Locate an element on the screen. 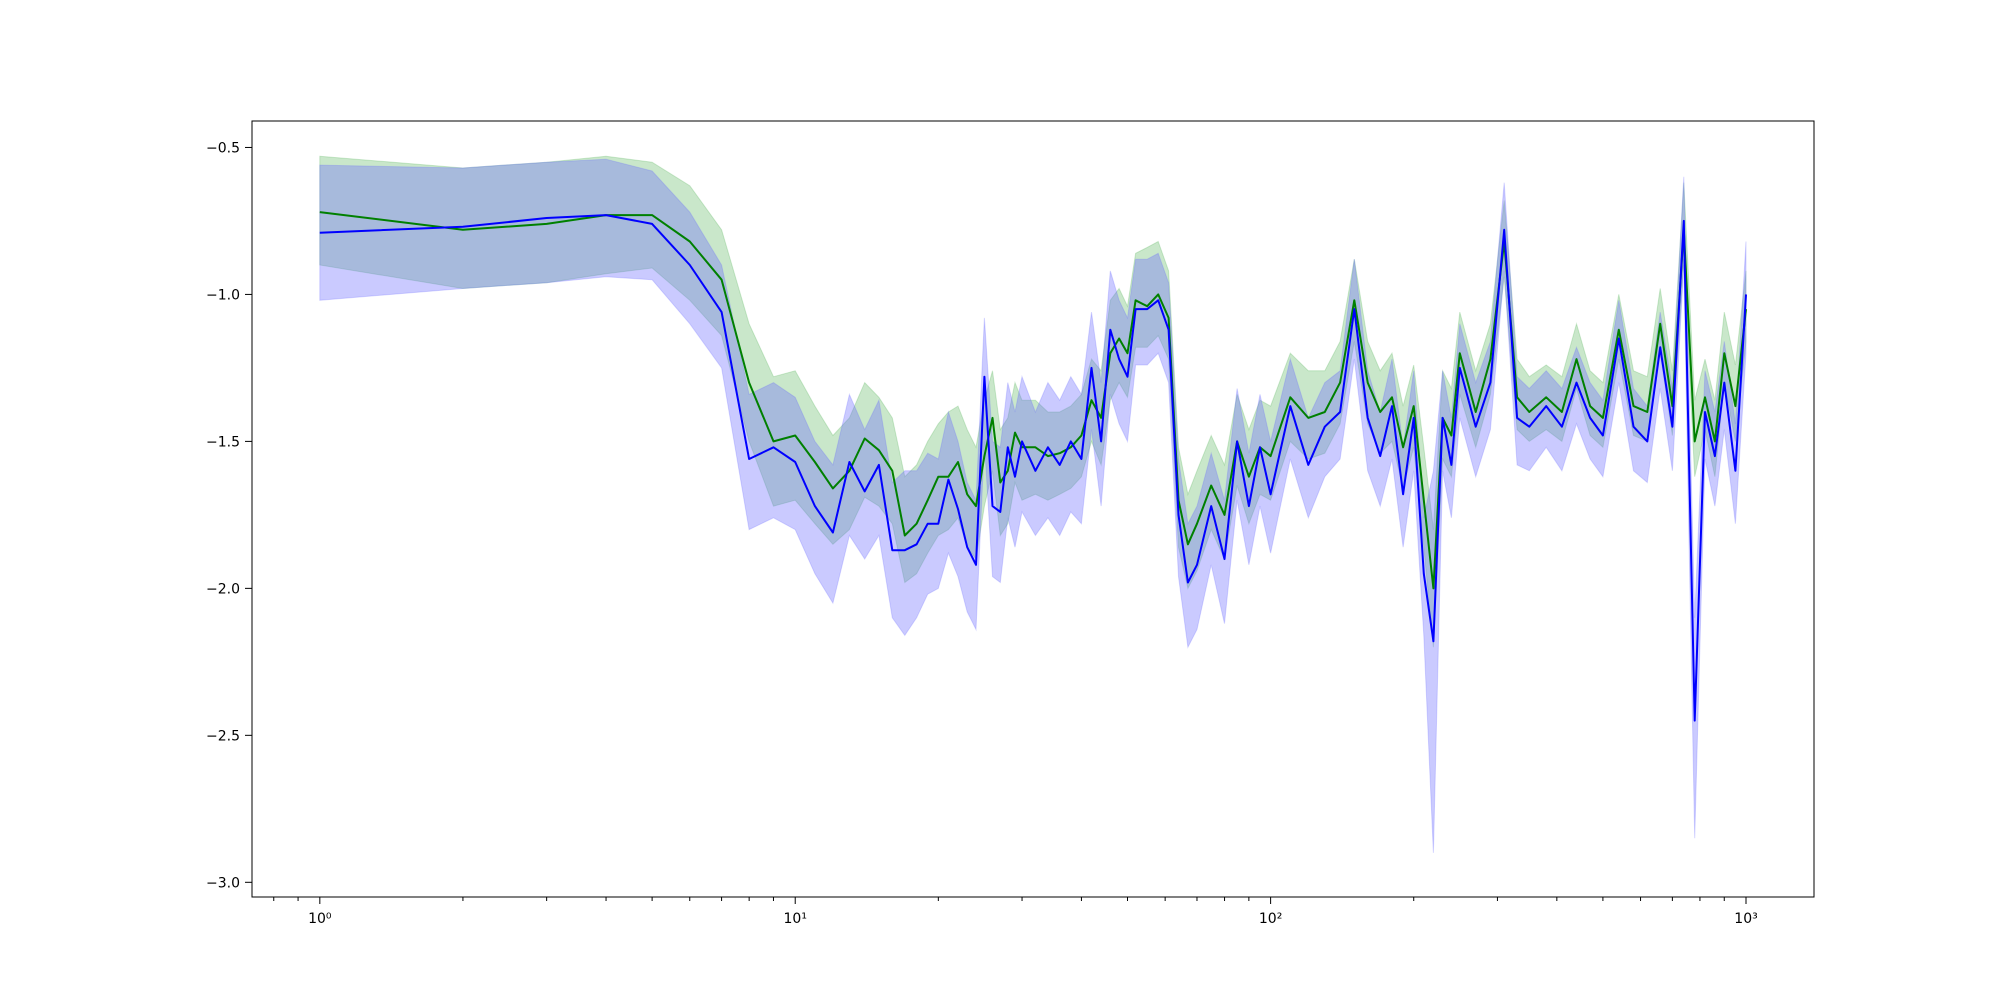 This screenshot has height=1000, width=2000. y-tick-label: −2.0 is located at coordinates (223, 589).